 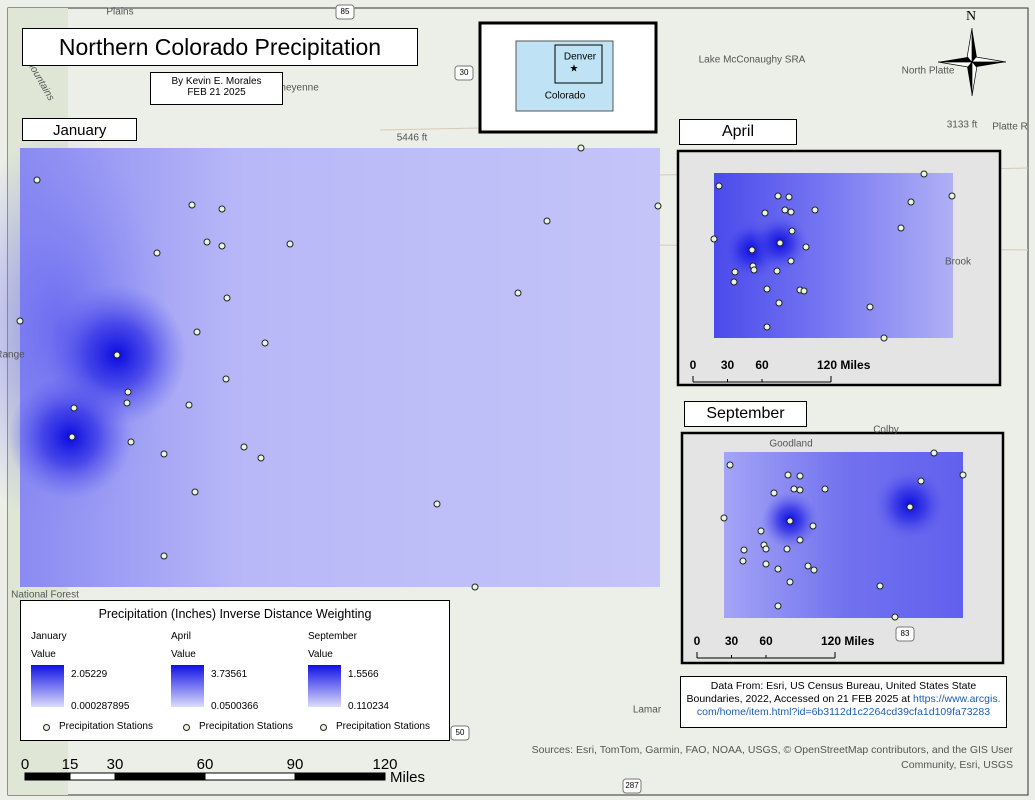 I want to click on place-label: Colby, so click(x=886, y=430).